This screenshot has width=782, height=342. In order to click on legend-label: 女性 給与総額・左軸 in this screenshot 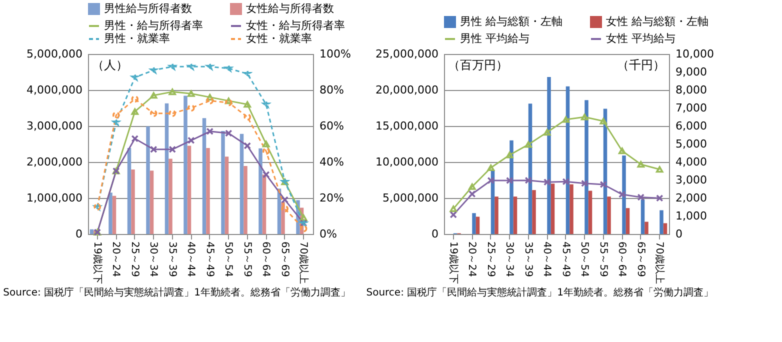, I will do `click(657, 21)`.